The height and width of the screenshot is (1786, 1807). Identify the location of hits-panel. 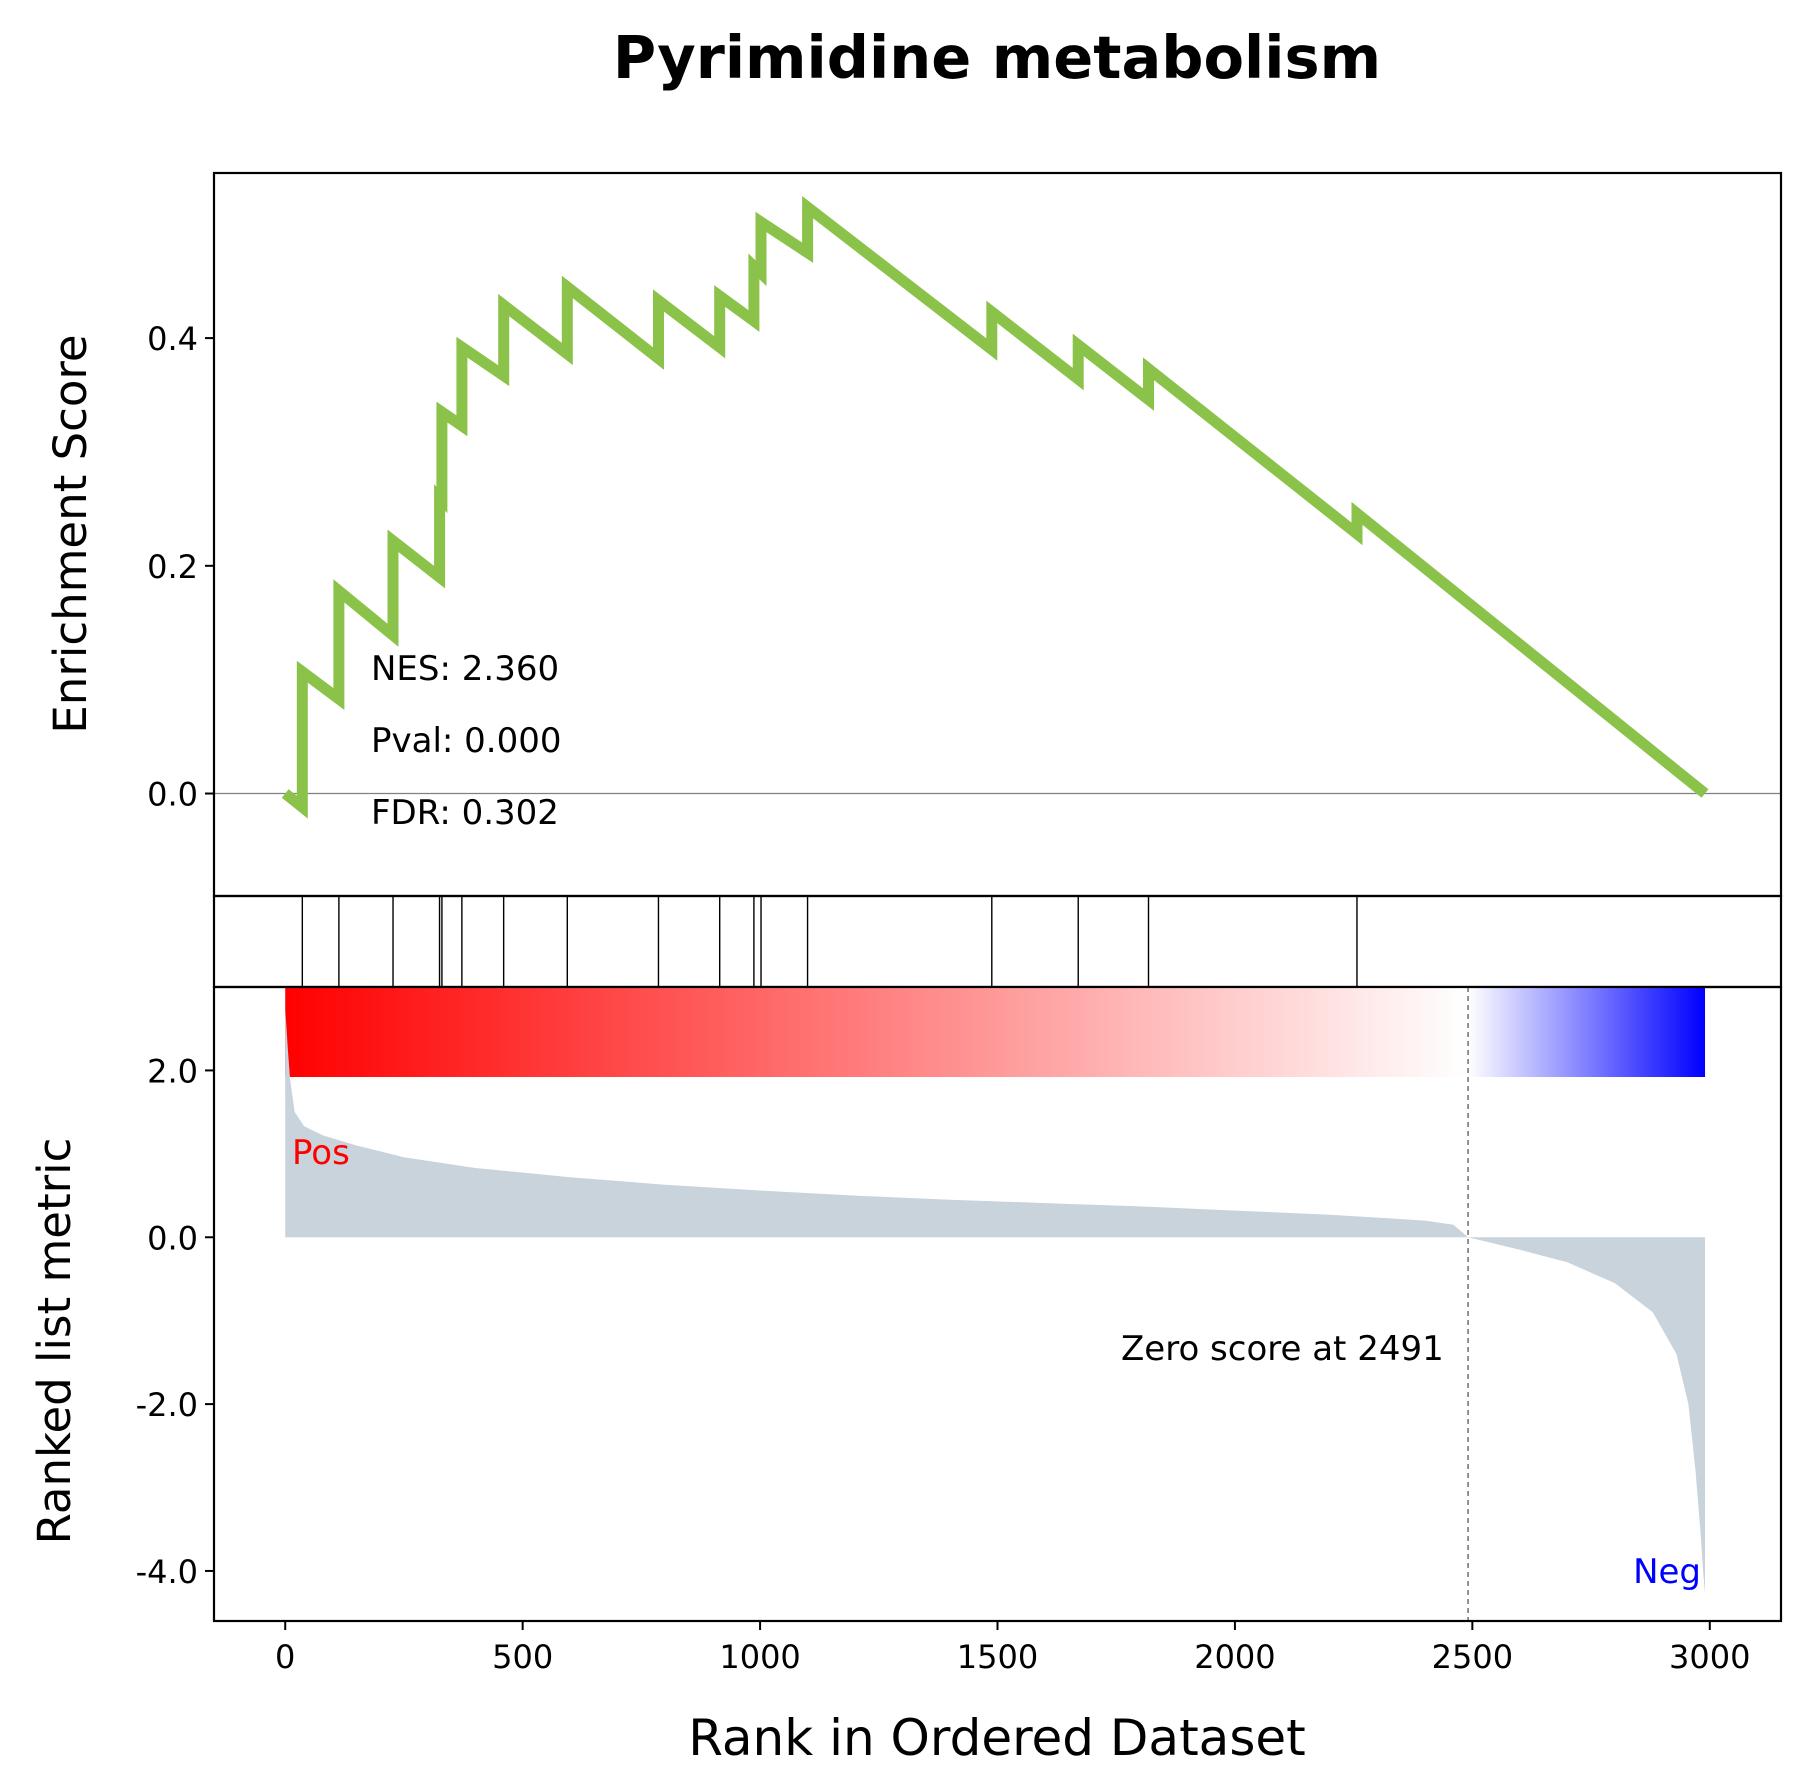
(997, 941).